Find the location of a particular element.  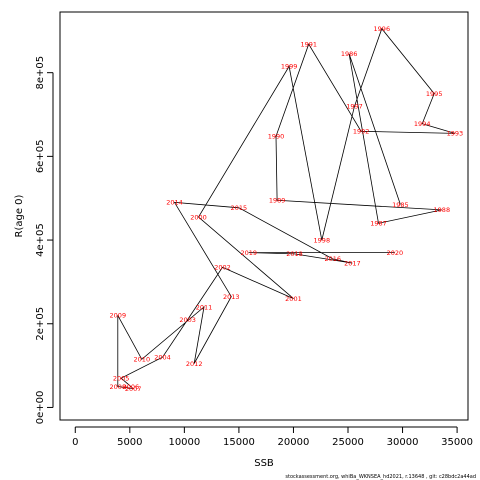

year-label-2009: 2009 is located at coordinates (118, 316).